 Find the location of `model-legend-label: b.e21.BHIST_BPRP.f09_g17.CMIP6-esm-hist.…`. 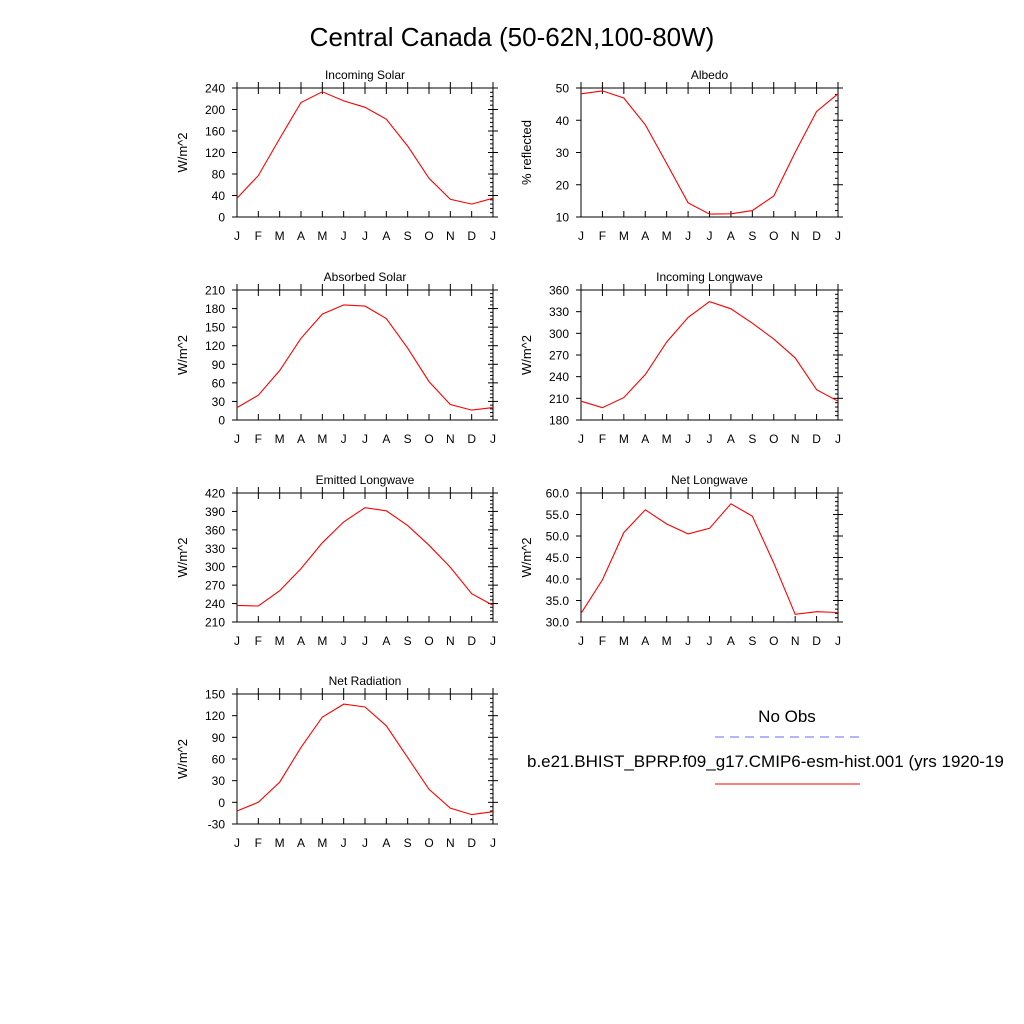

model-legend-label: b.e21.BHIST_BPRP.f09_g17.CMIP6-esm-hist.… is located at coordinates (765, 761).